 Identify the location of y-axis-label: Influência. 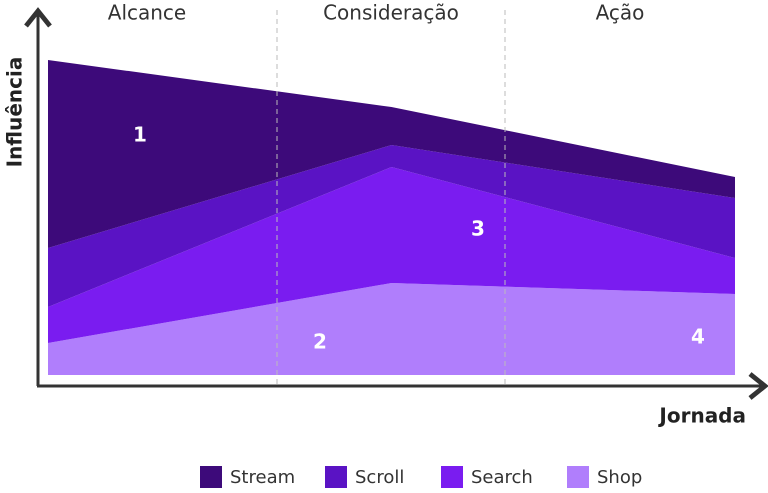
(15, 112).